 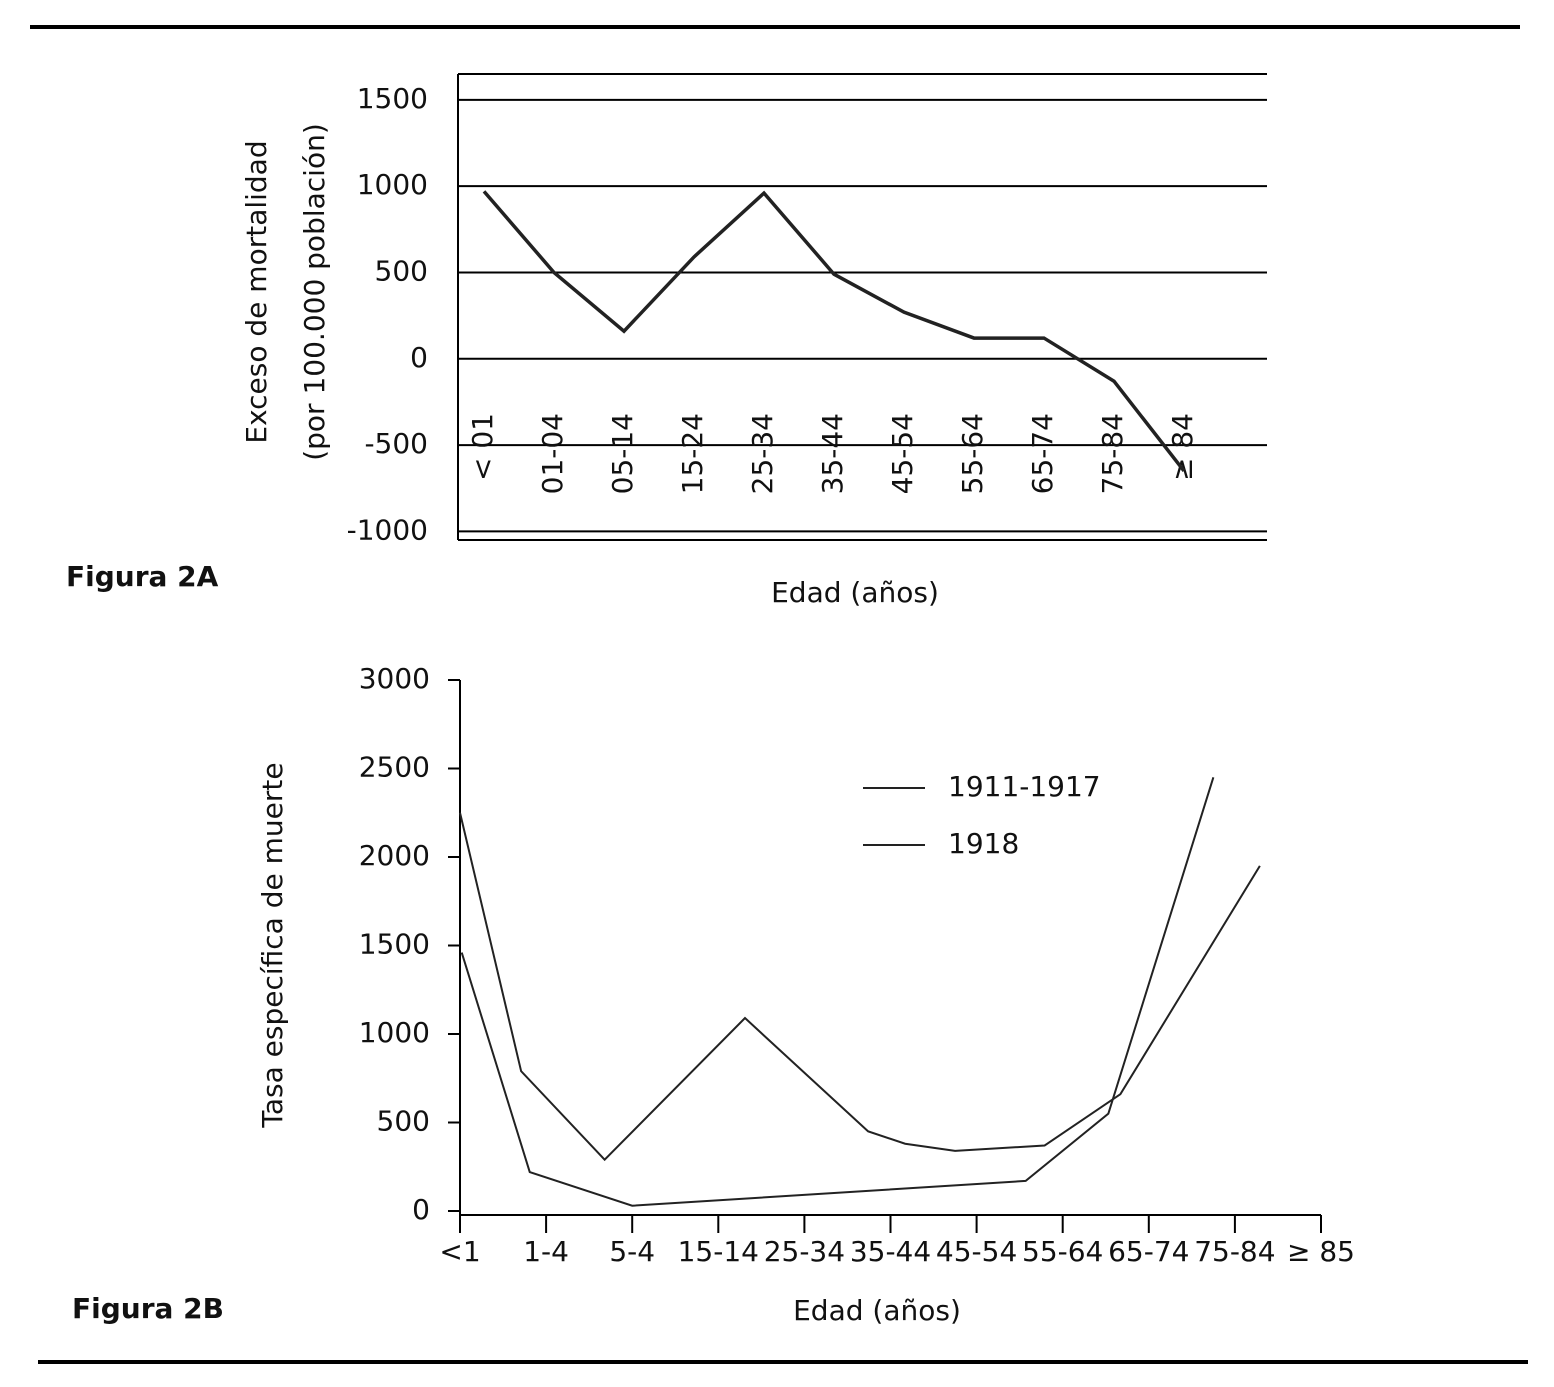 I want to click on x-tick-label: < 01, so click(x=482, y=447).